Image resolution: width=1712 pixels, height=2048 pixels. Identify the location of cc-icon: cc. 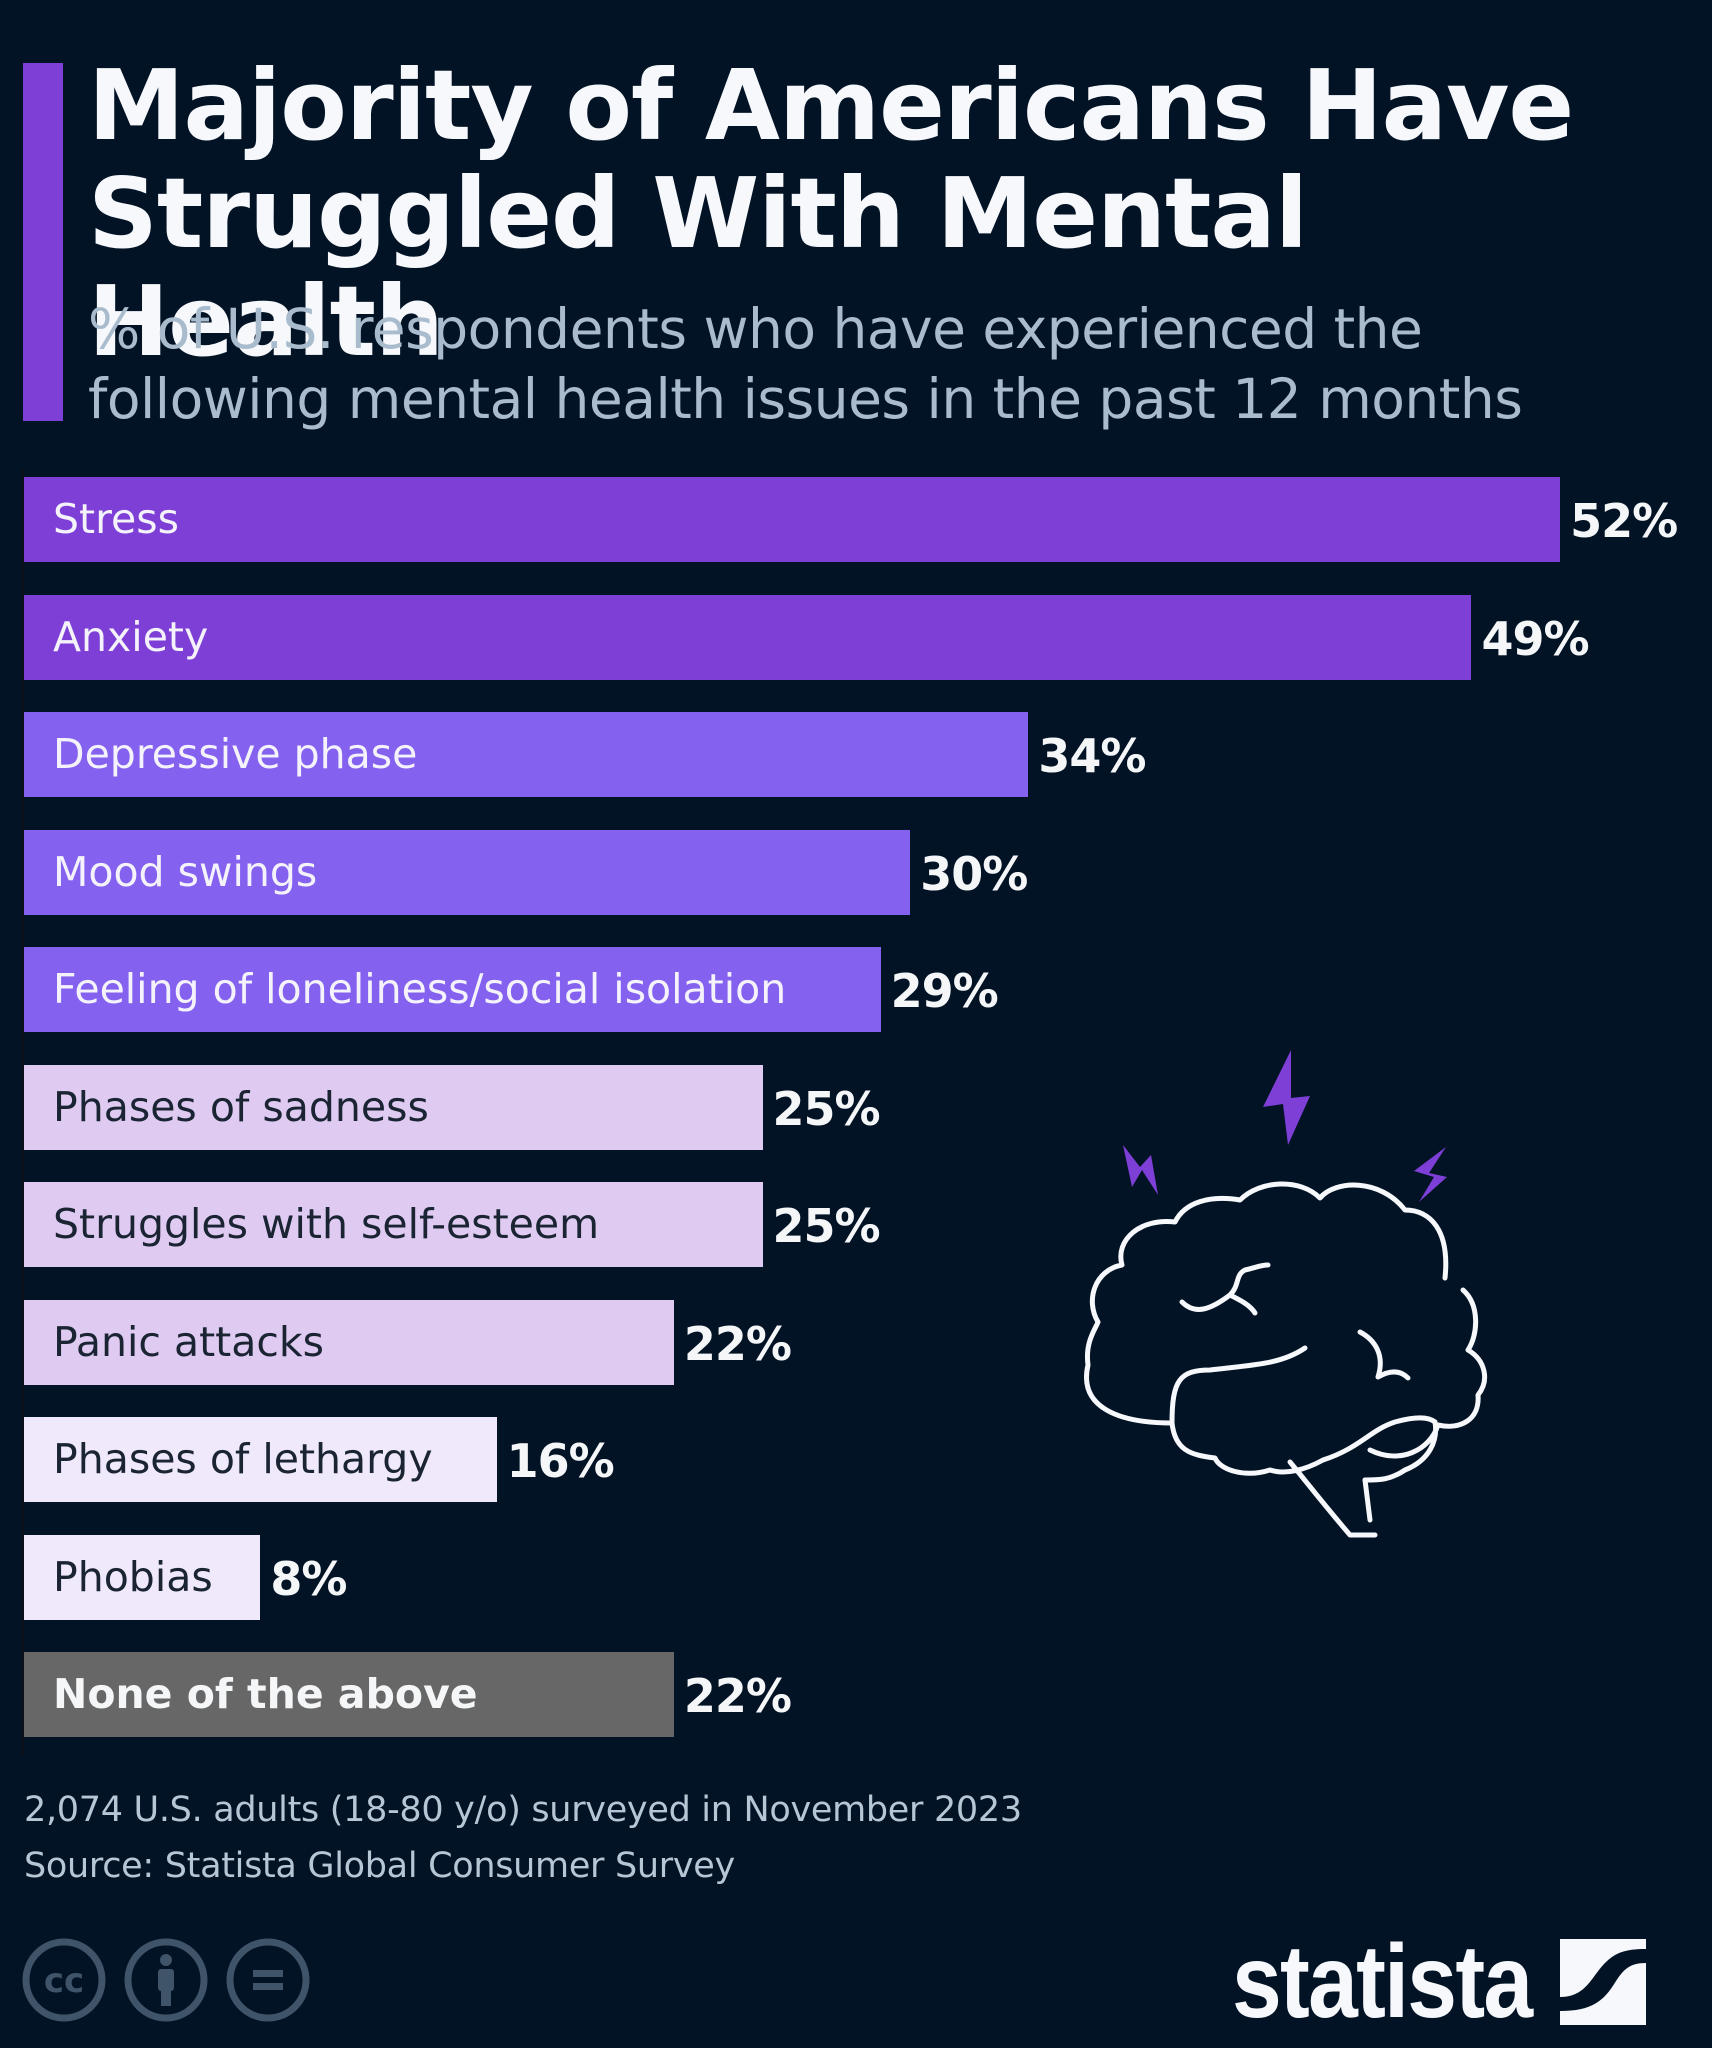
(64, 1980).